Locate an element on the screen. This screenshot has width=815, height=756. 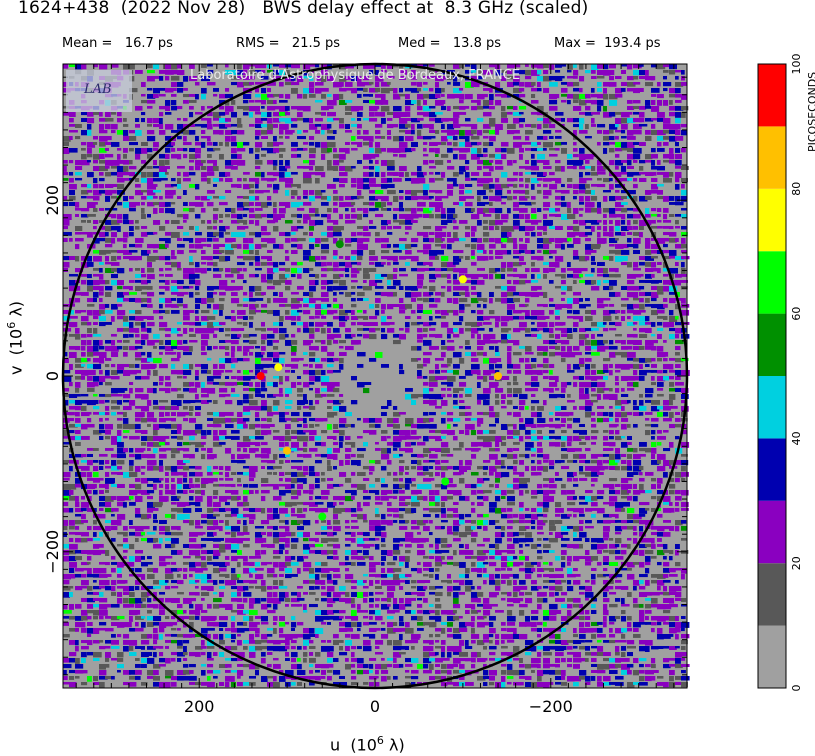
colorbar-label: PICOSECONDS is located at coordinates (810, 111).